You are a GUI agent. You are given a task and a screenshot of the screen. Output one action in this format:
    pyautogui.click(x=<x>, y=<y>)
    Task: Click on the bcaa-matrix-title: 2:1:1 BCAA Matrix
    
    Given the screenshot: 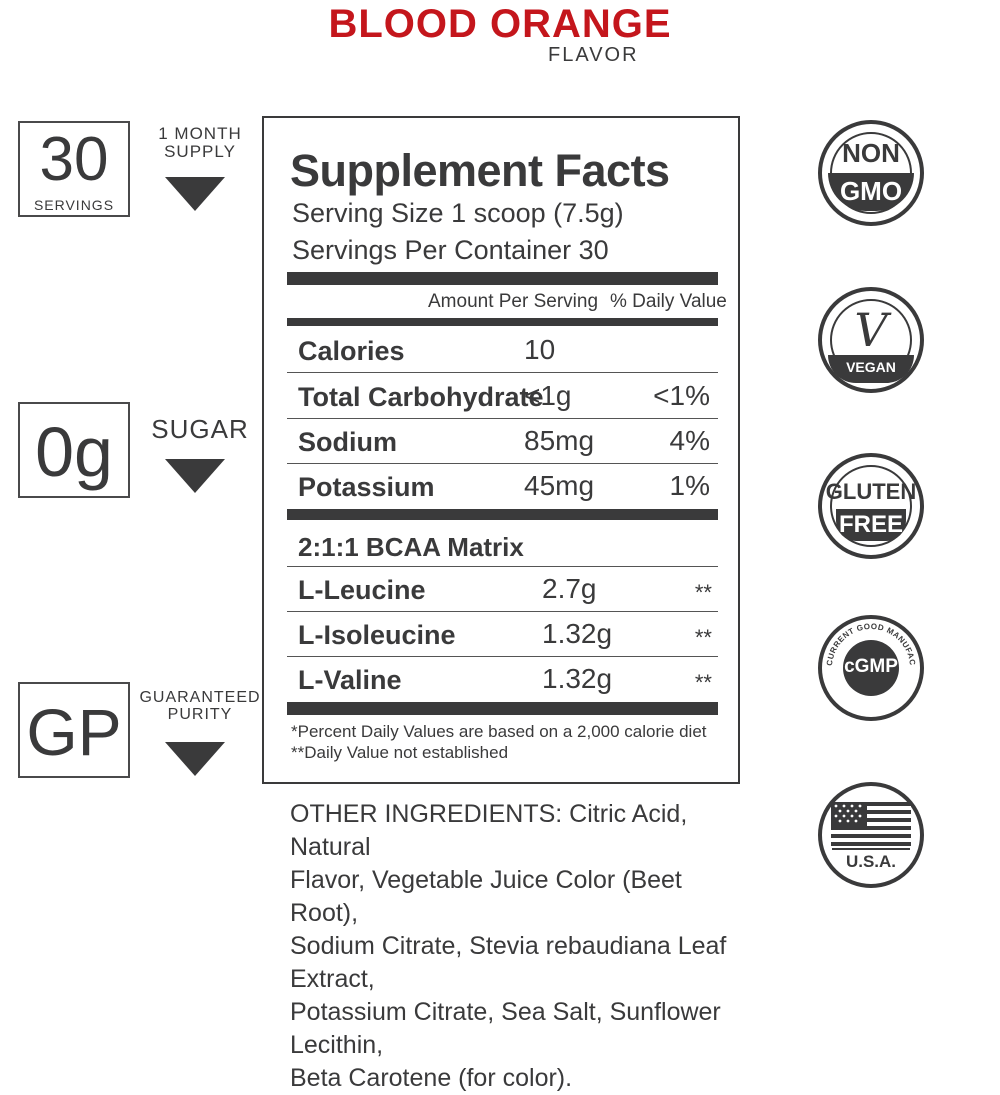 What is the action you would take?
    pyautogui.click(x=411, y=547)
    